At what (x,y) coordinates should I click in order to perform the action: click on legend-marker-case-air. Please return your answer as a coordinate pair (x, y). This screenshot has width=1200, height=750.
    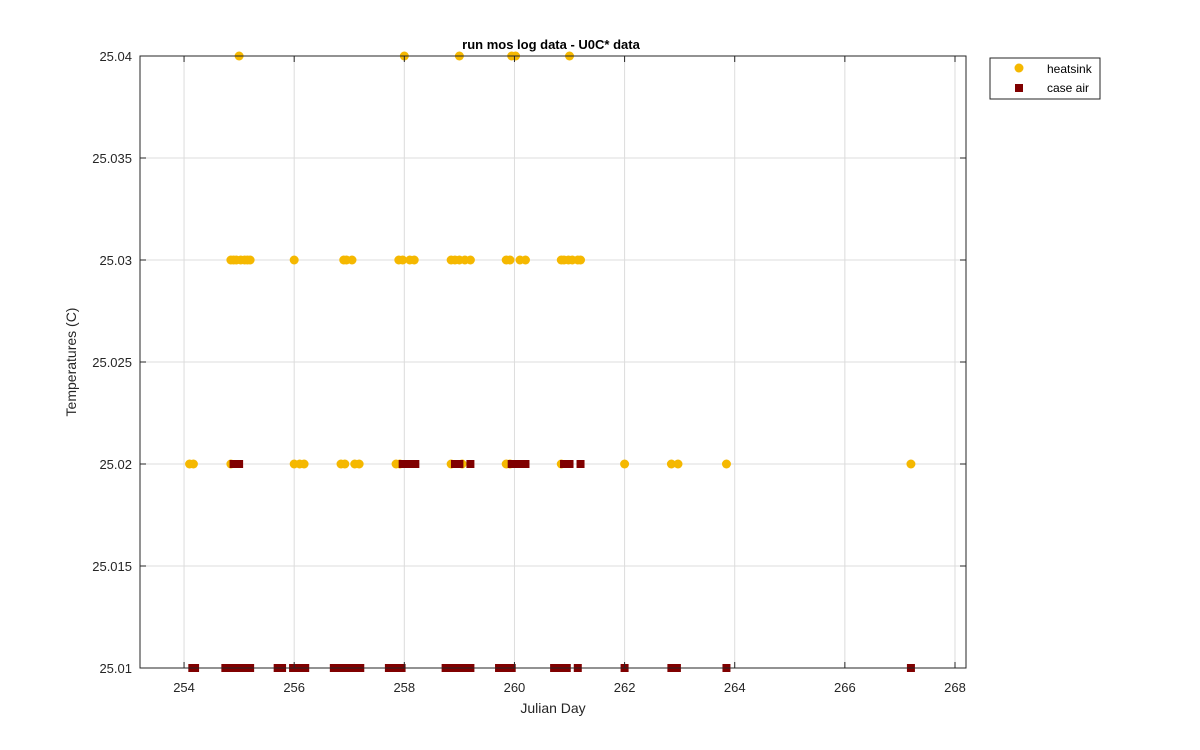
    Looking at the image, I should click on (1019, 88).